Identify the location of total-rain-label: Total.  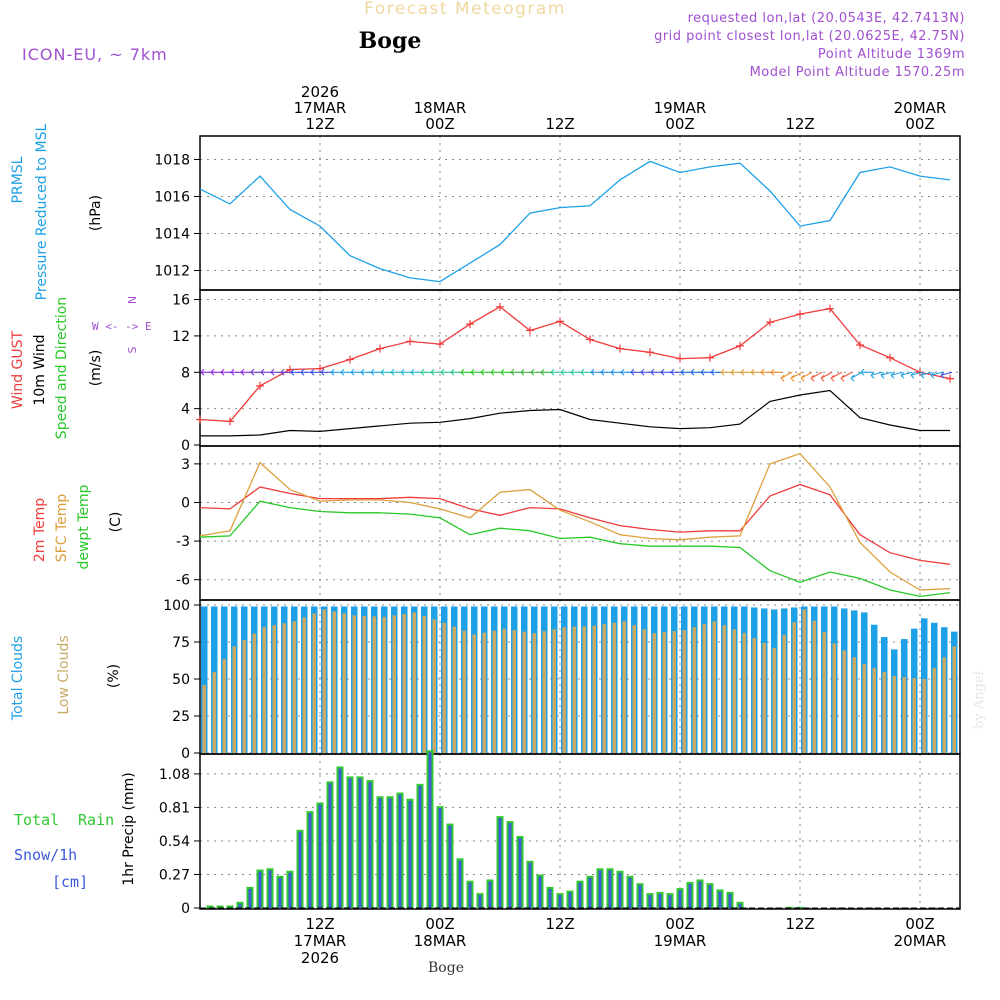
(36, 820).